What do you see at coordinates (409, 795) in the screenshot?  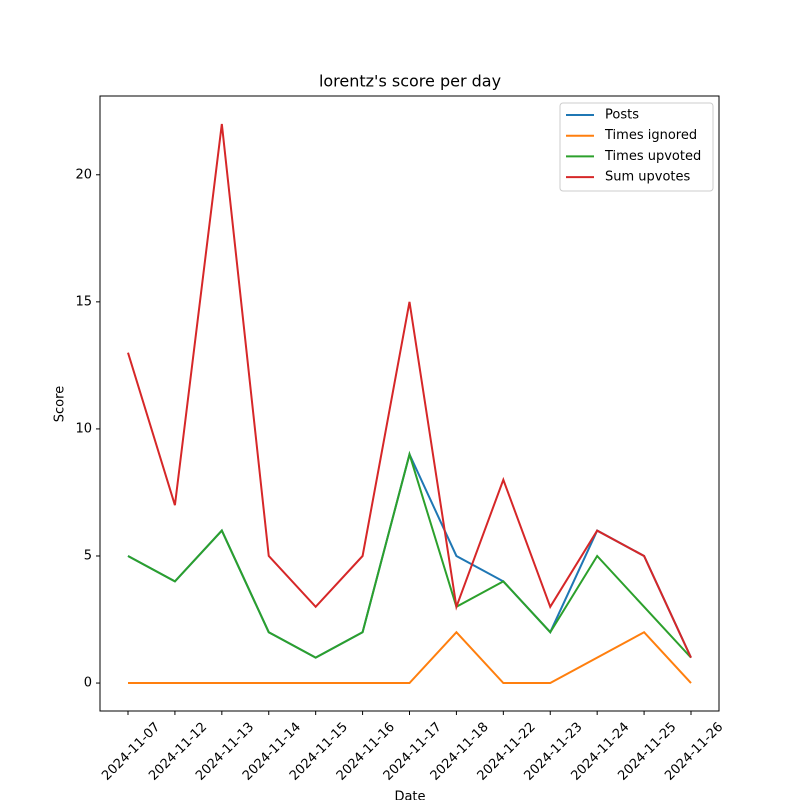 I see `x-axis-label: Date` at bounding box center [409, 795].